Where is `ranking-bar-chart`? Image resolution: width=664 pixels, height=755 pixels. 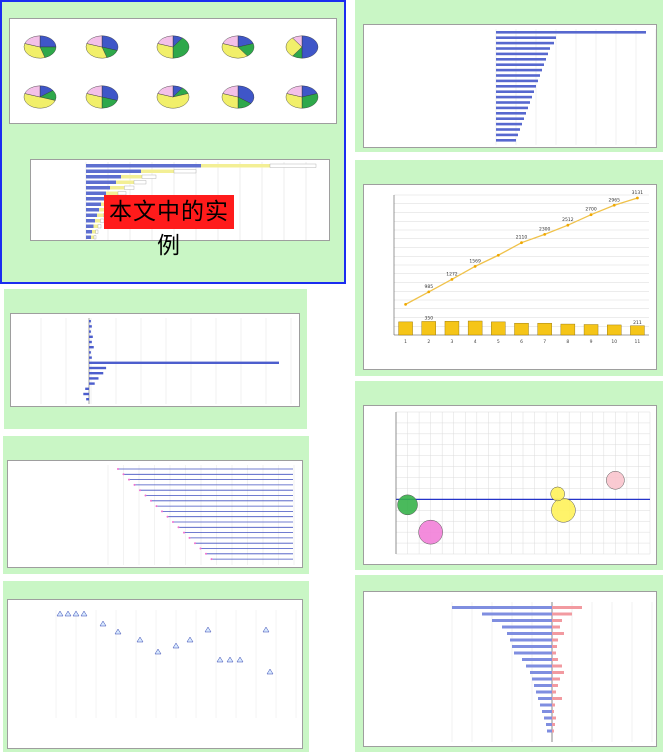
ranking-bar-chart is located at coordinates (510, 86).